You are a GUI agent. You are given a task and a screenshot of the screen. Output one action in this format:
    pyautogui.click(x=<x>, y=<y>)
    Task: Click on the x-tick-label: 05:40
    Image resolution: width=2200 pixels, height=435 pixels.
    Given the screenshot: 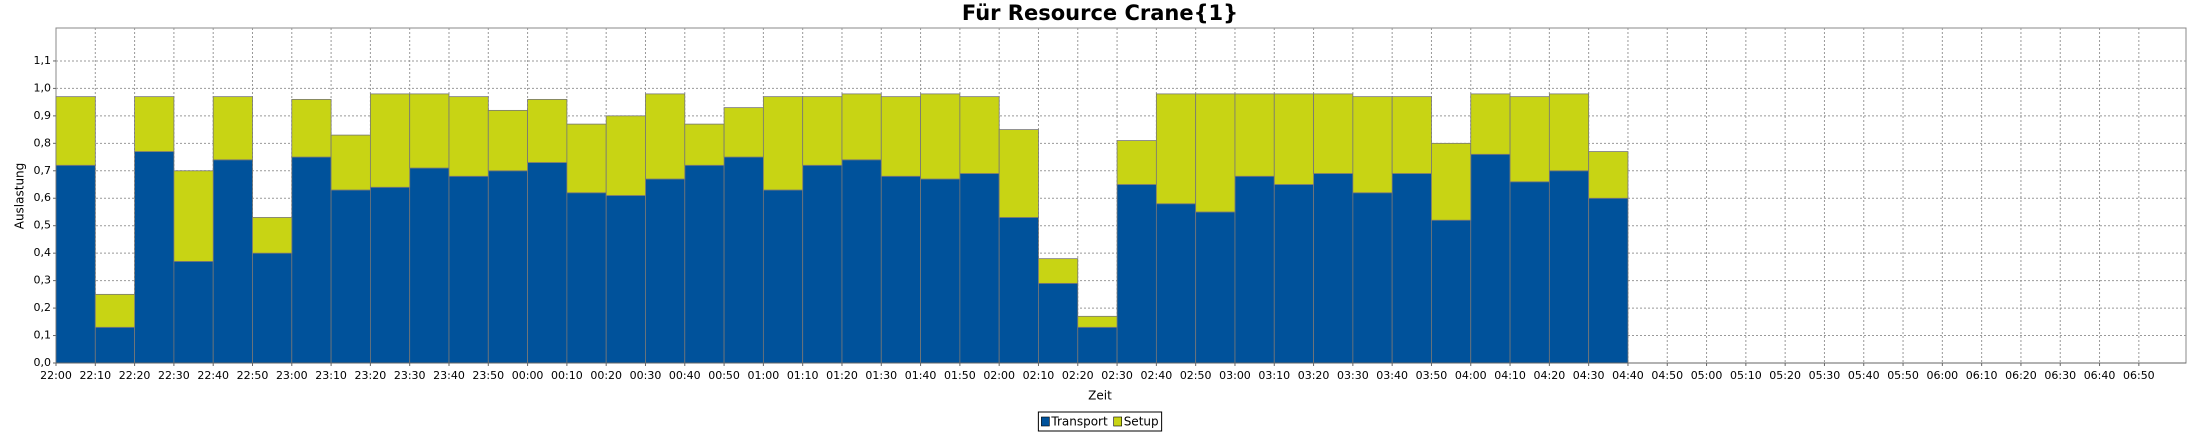 What is the action you would take?
    pyautogui.click(x=1864, y=375)
    